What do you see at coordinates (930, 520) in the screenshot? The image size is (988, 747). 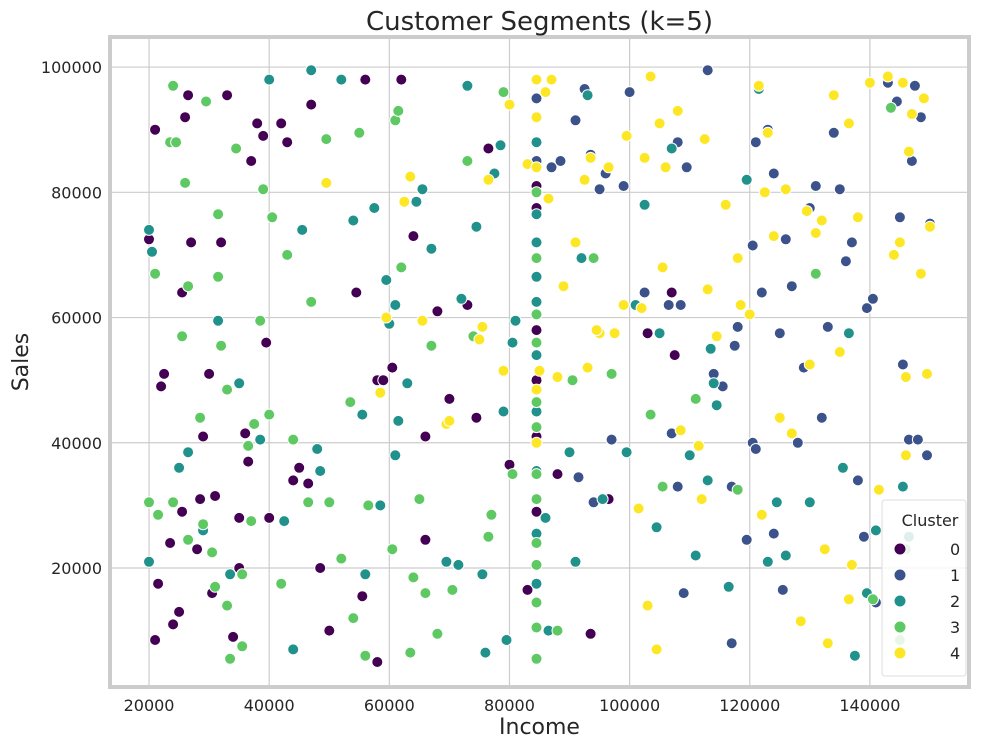 I see `legend-title: Cluster` at bounding box center [930, 520].